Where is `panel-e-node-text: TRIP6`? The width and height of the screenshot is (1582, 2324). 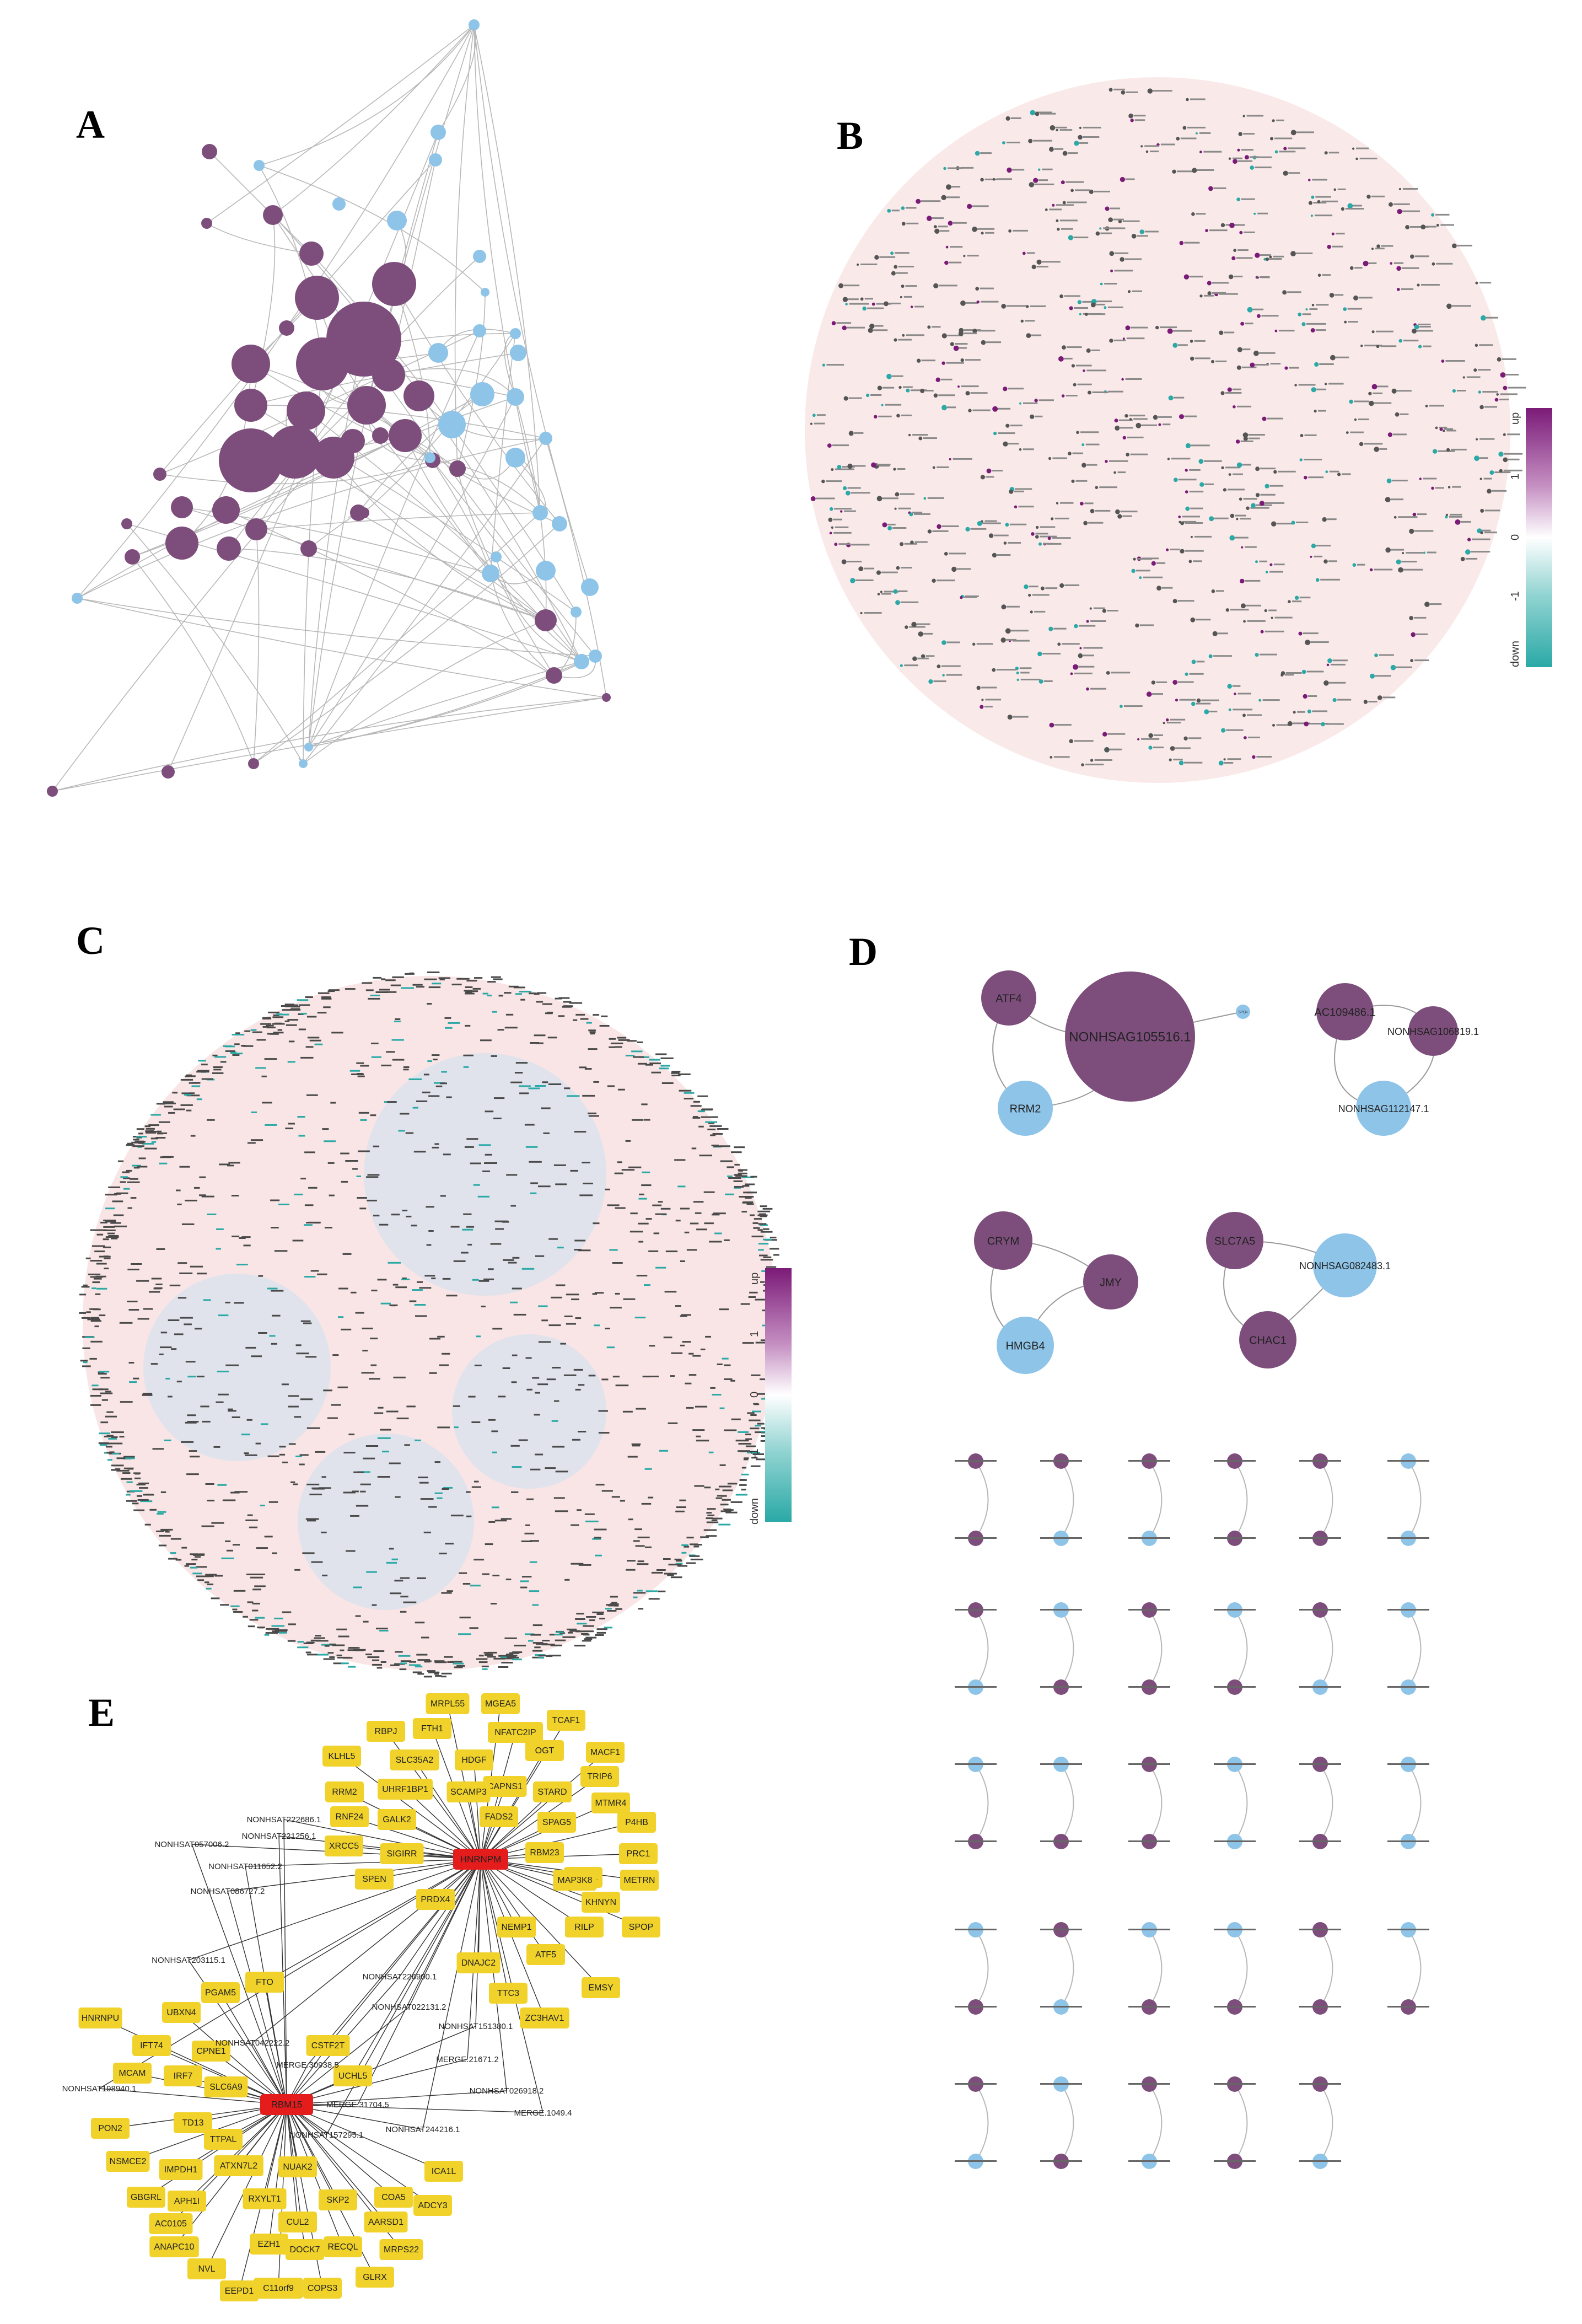 panel-e-node-text: TRIP6 is located at coordinates (600, 1777).